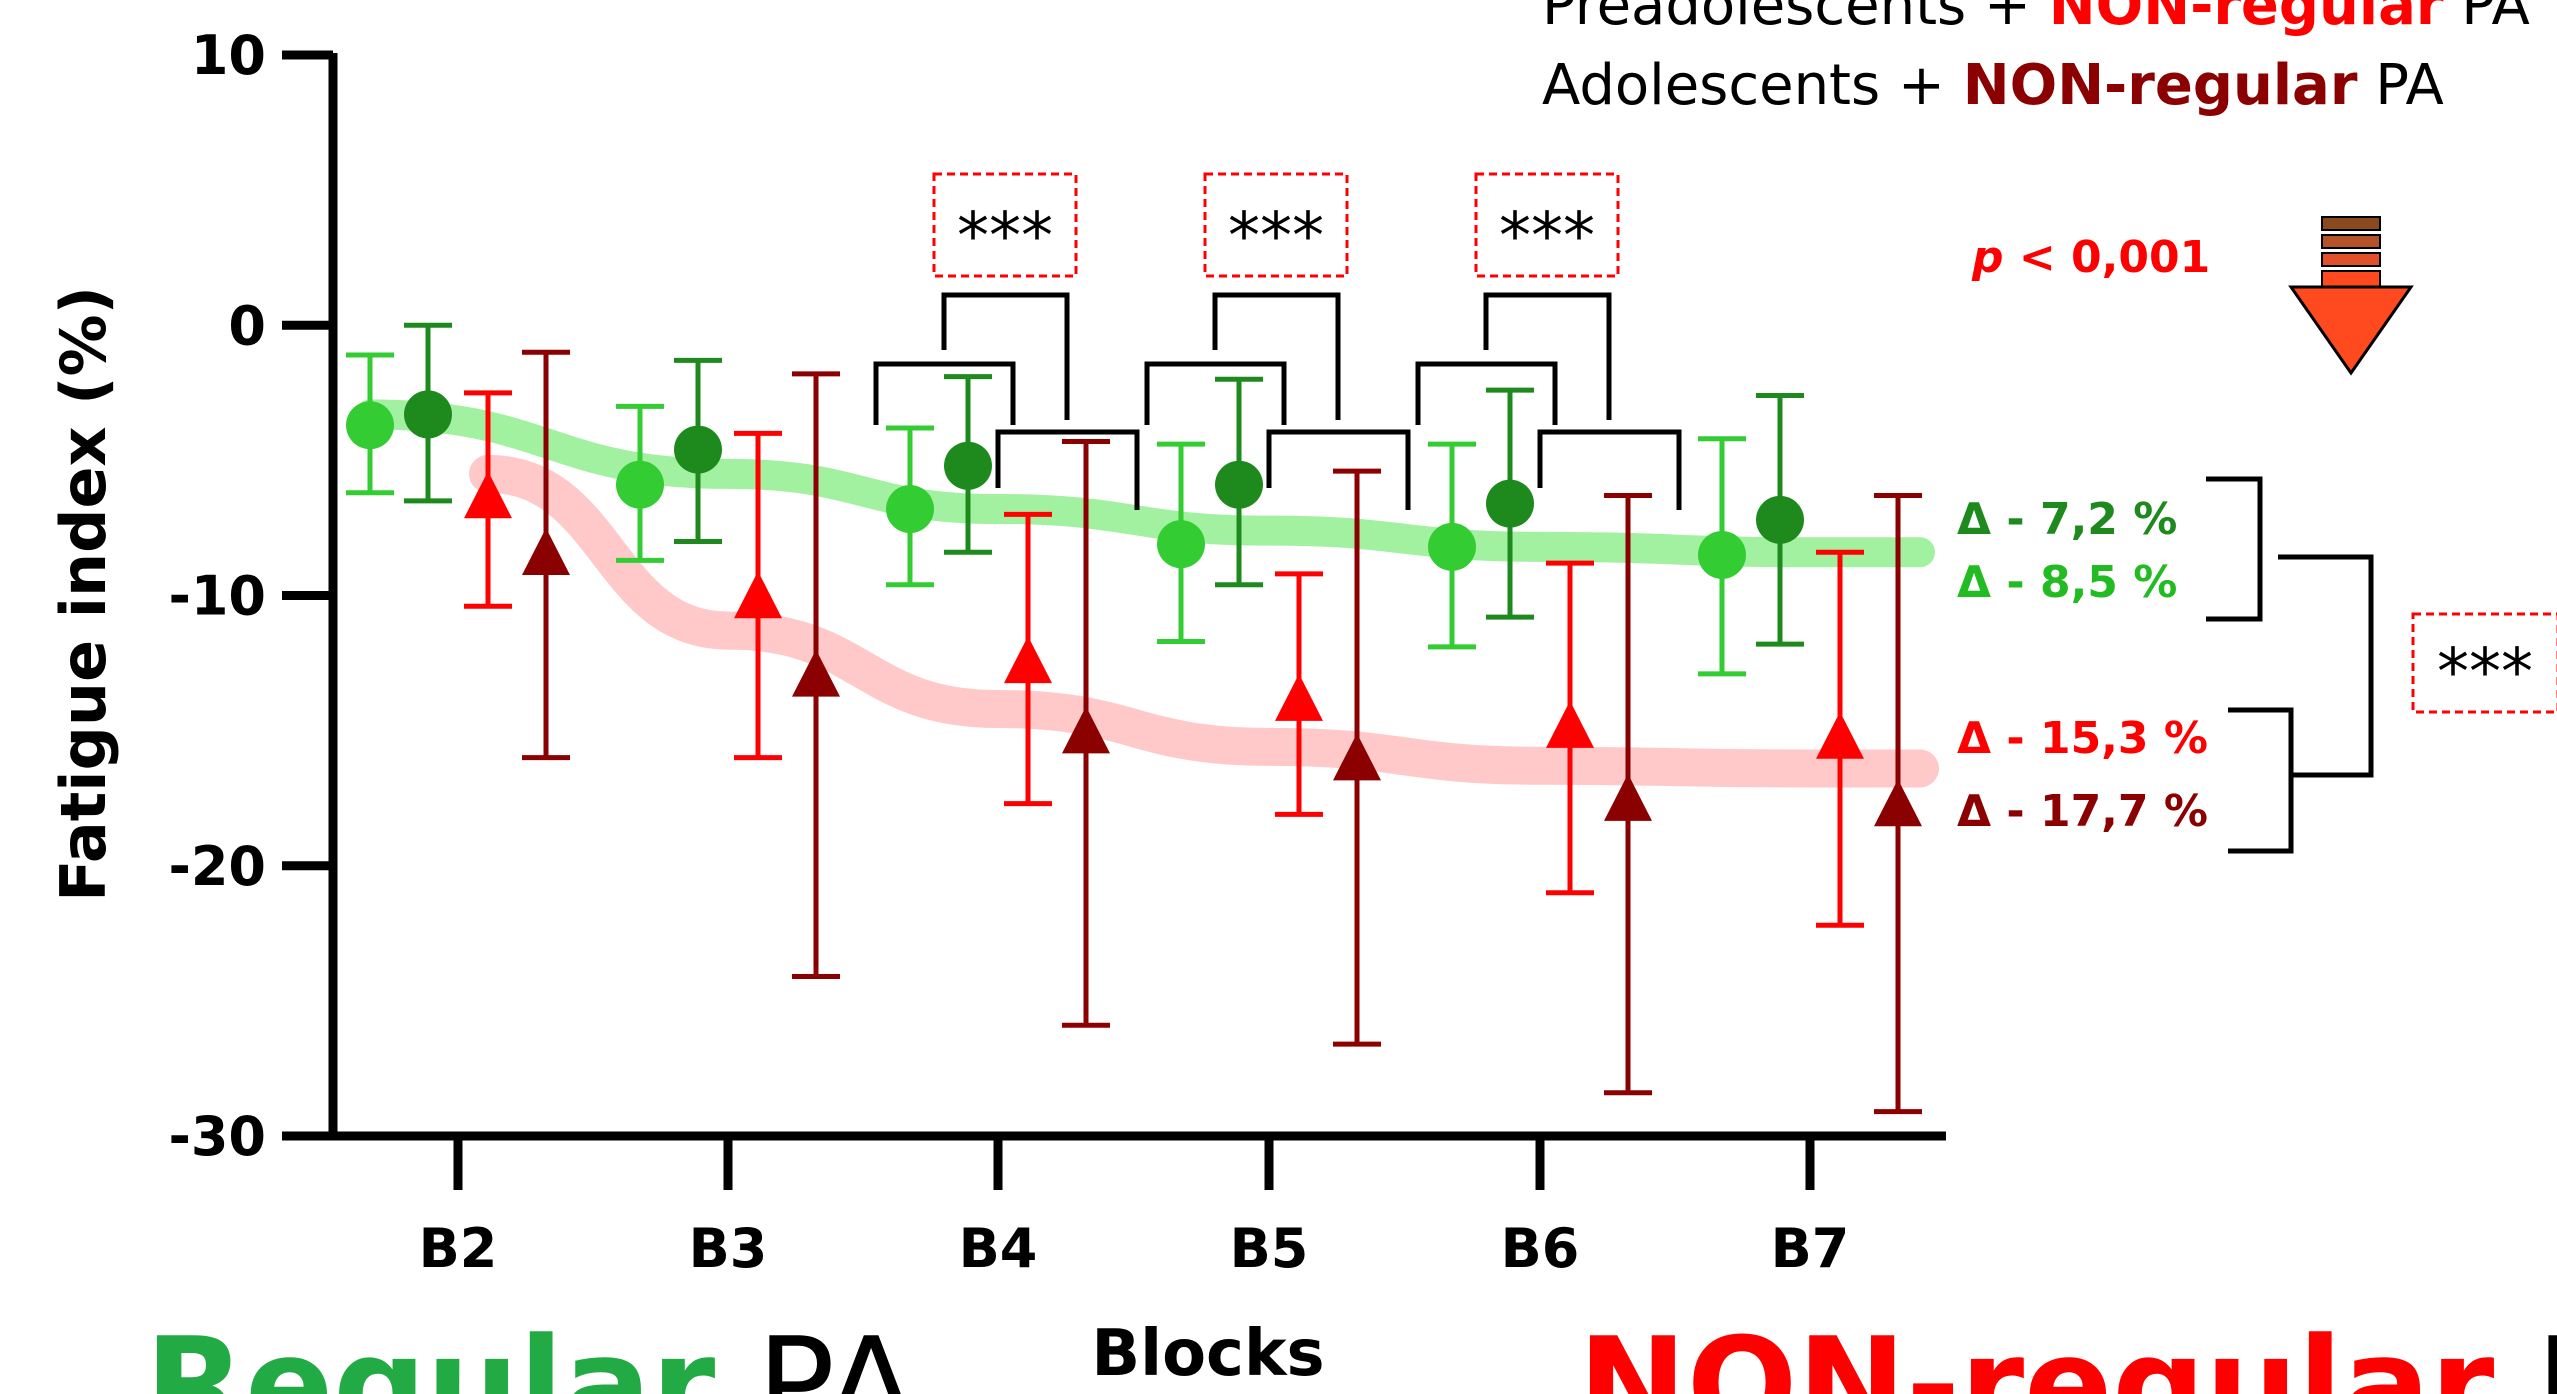 The width and height of the screenshot is (2557, 1394). I want to click on regular-bracket, so click(2234, 549).